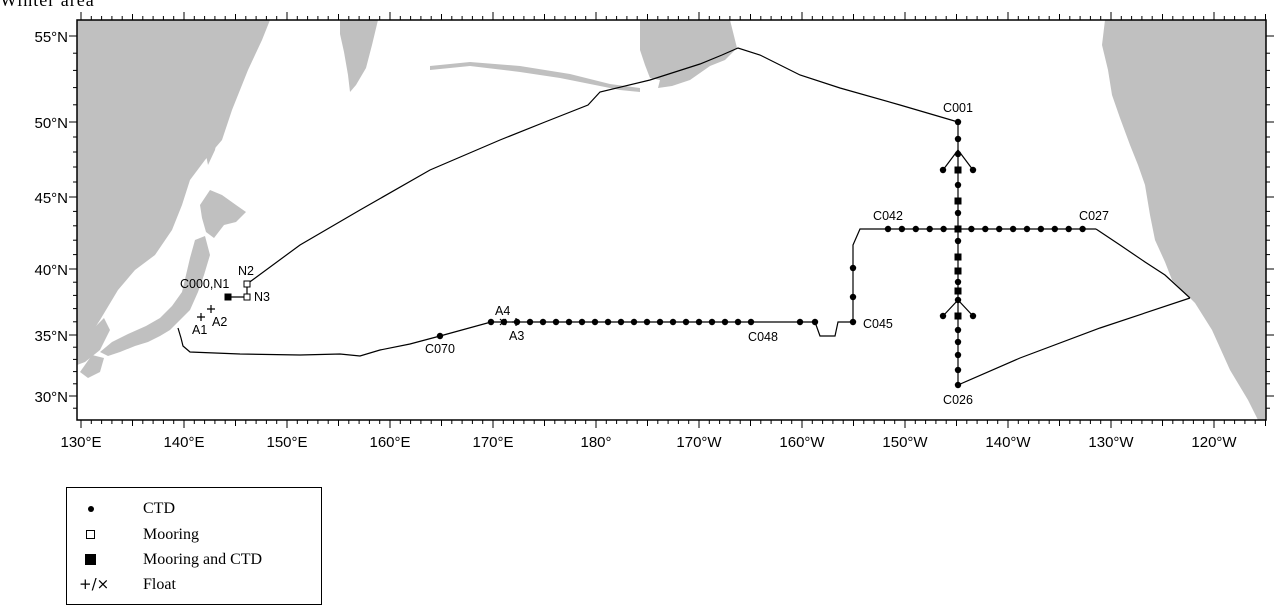 The image size is (1287, 606). What do you see at coordinates (51, 336) in the screenshot?
I see `lat-tick-label-4: 35°N` at bounding box center [51, 336].